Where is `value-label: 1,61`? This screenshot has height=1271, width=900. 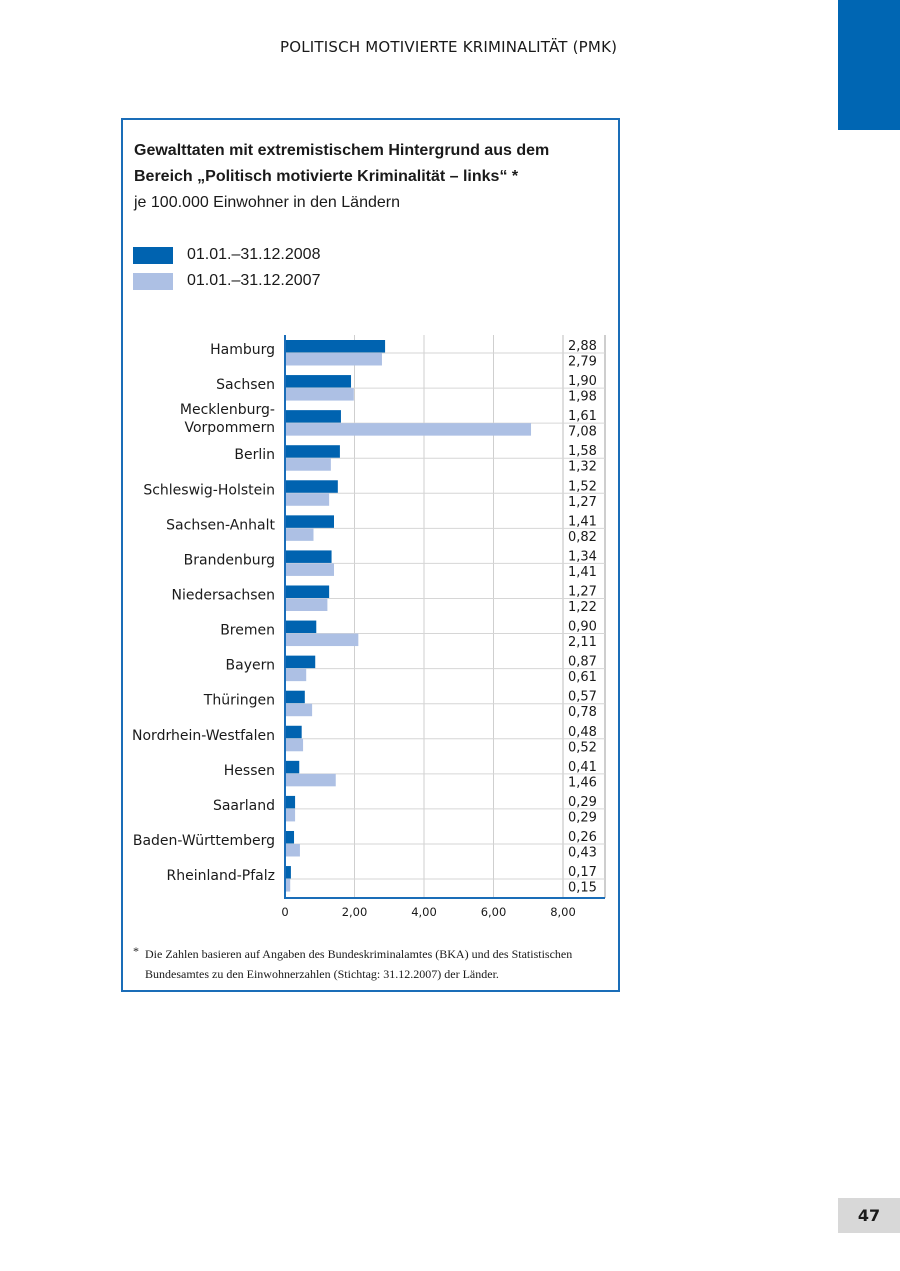
value-label: 1,61 is located at coordinates (582, 416).